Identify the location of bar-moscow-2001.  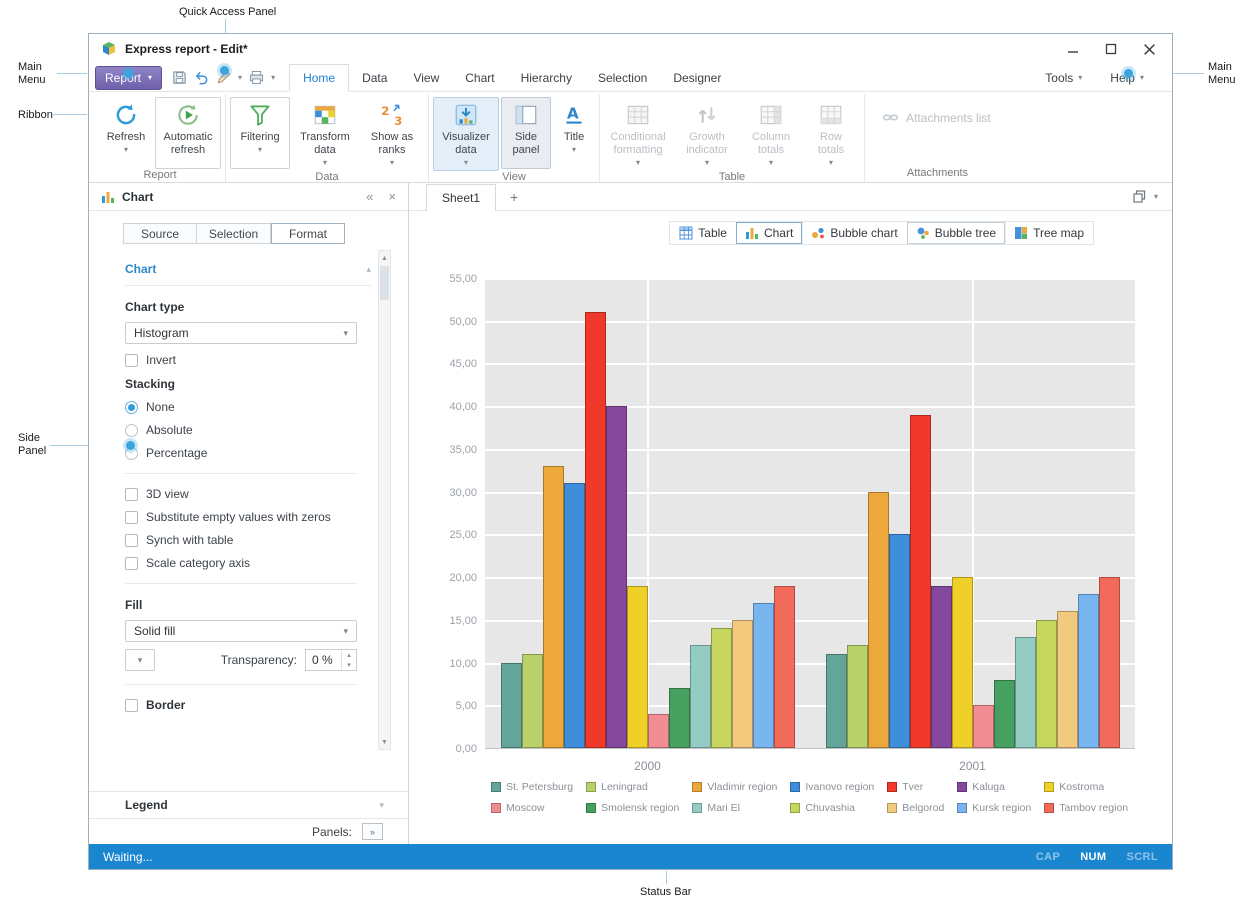
(983, 726).